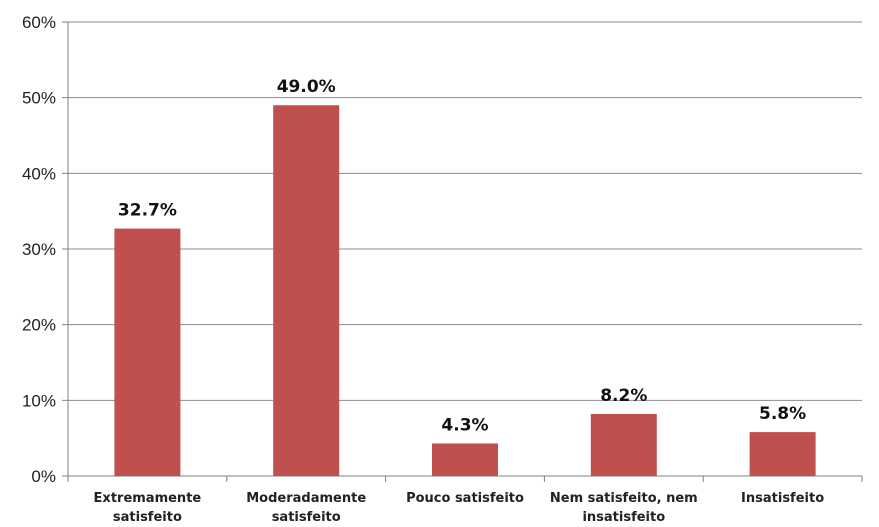  I want to click on category-label: Moderadamente, so click(306, 498).